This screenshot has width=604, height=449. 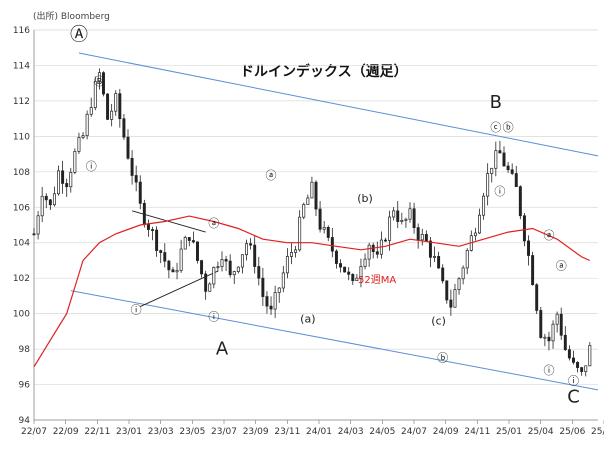 I want to click on annotation-label: B, so click(x=496, y=102).